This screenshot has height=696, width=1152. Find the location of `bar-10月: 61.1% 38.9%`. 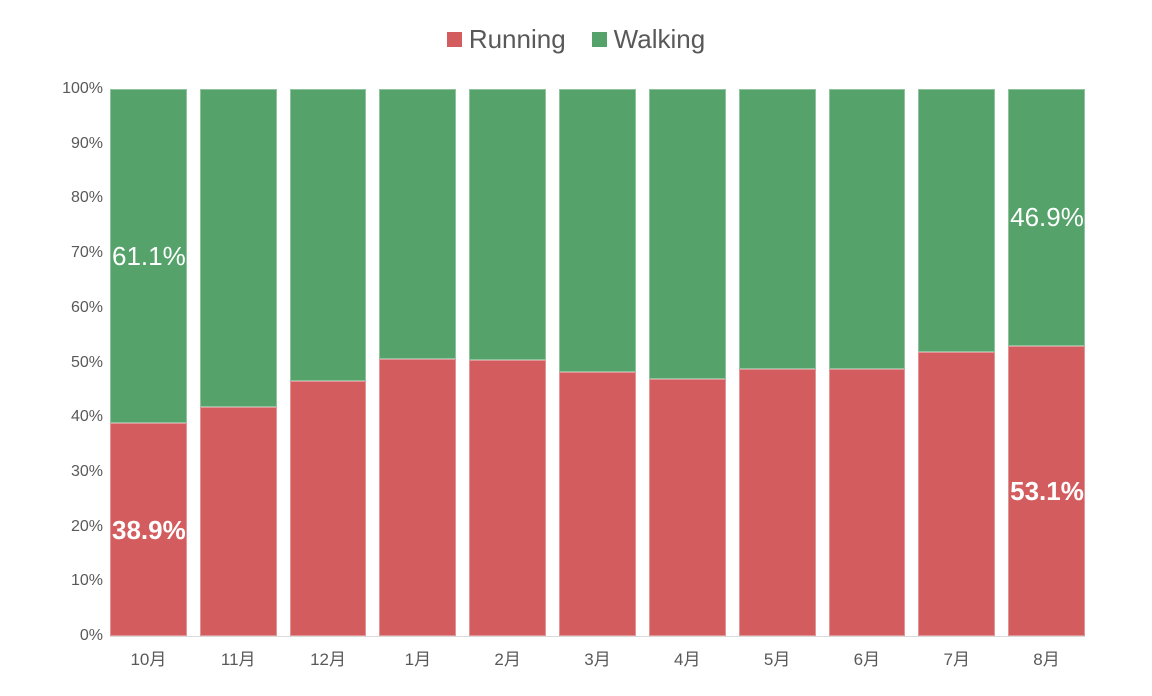

bar-10月: 61.1% 38.9% is located at coordinates (148, 362).